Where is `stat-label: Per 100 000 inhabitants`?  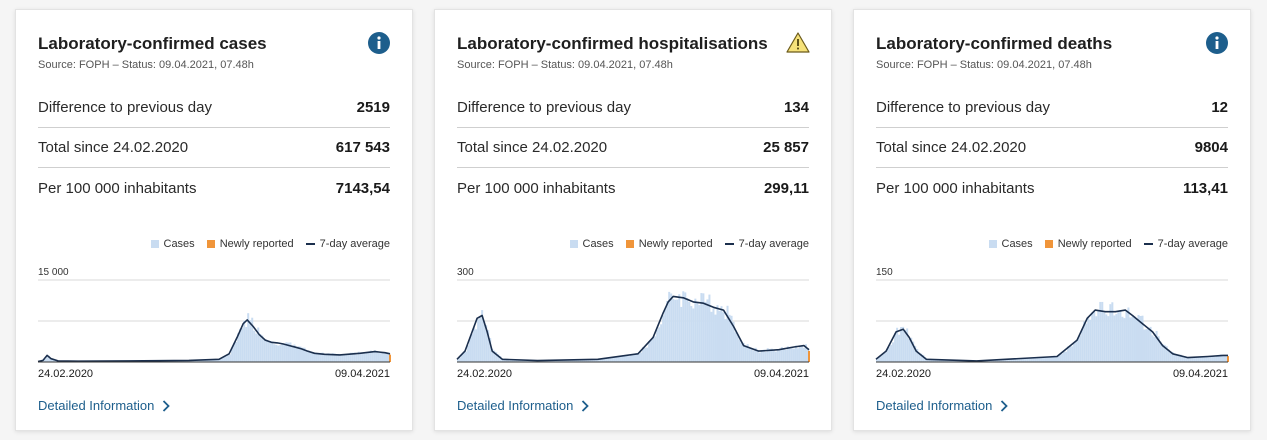 stat-label: Per 100 000 inhabitants is located at coordinates (536, 188).